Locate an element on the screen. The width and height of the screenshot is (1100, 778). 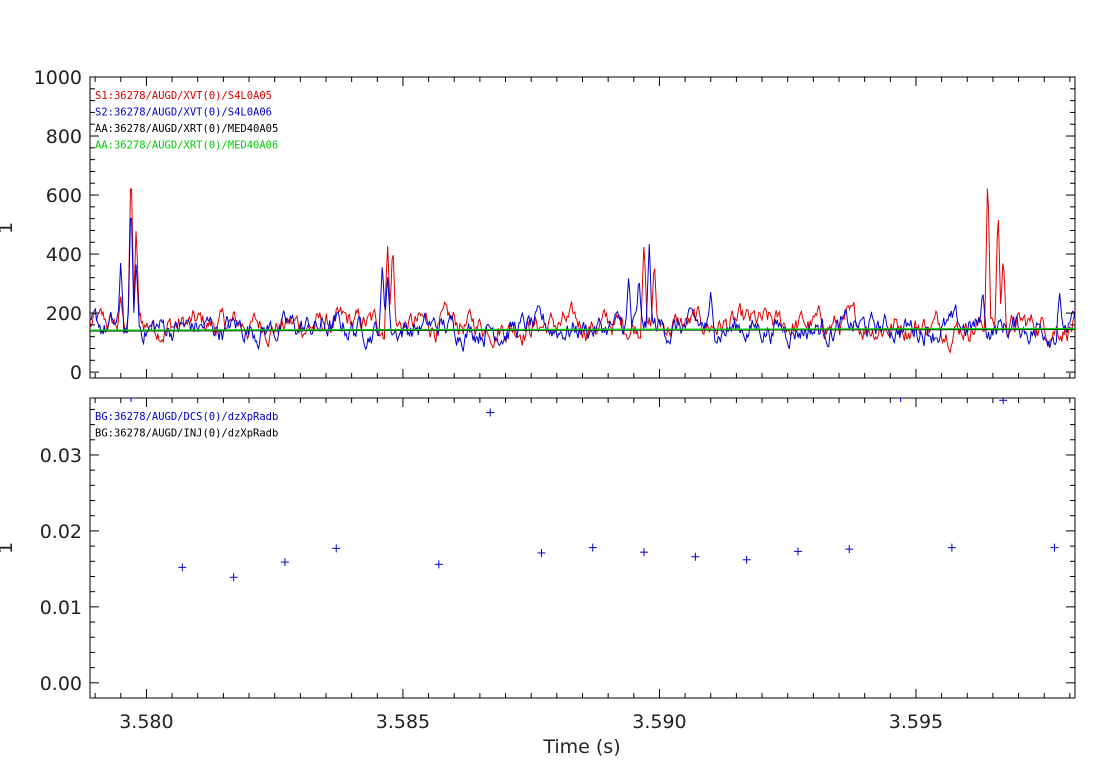
y-tick-label: 0.02 is located at coordinates (61, 532).